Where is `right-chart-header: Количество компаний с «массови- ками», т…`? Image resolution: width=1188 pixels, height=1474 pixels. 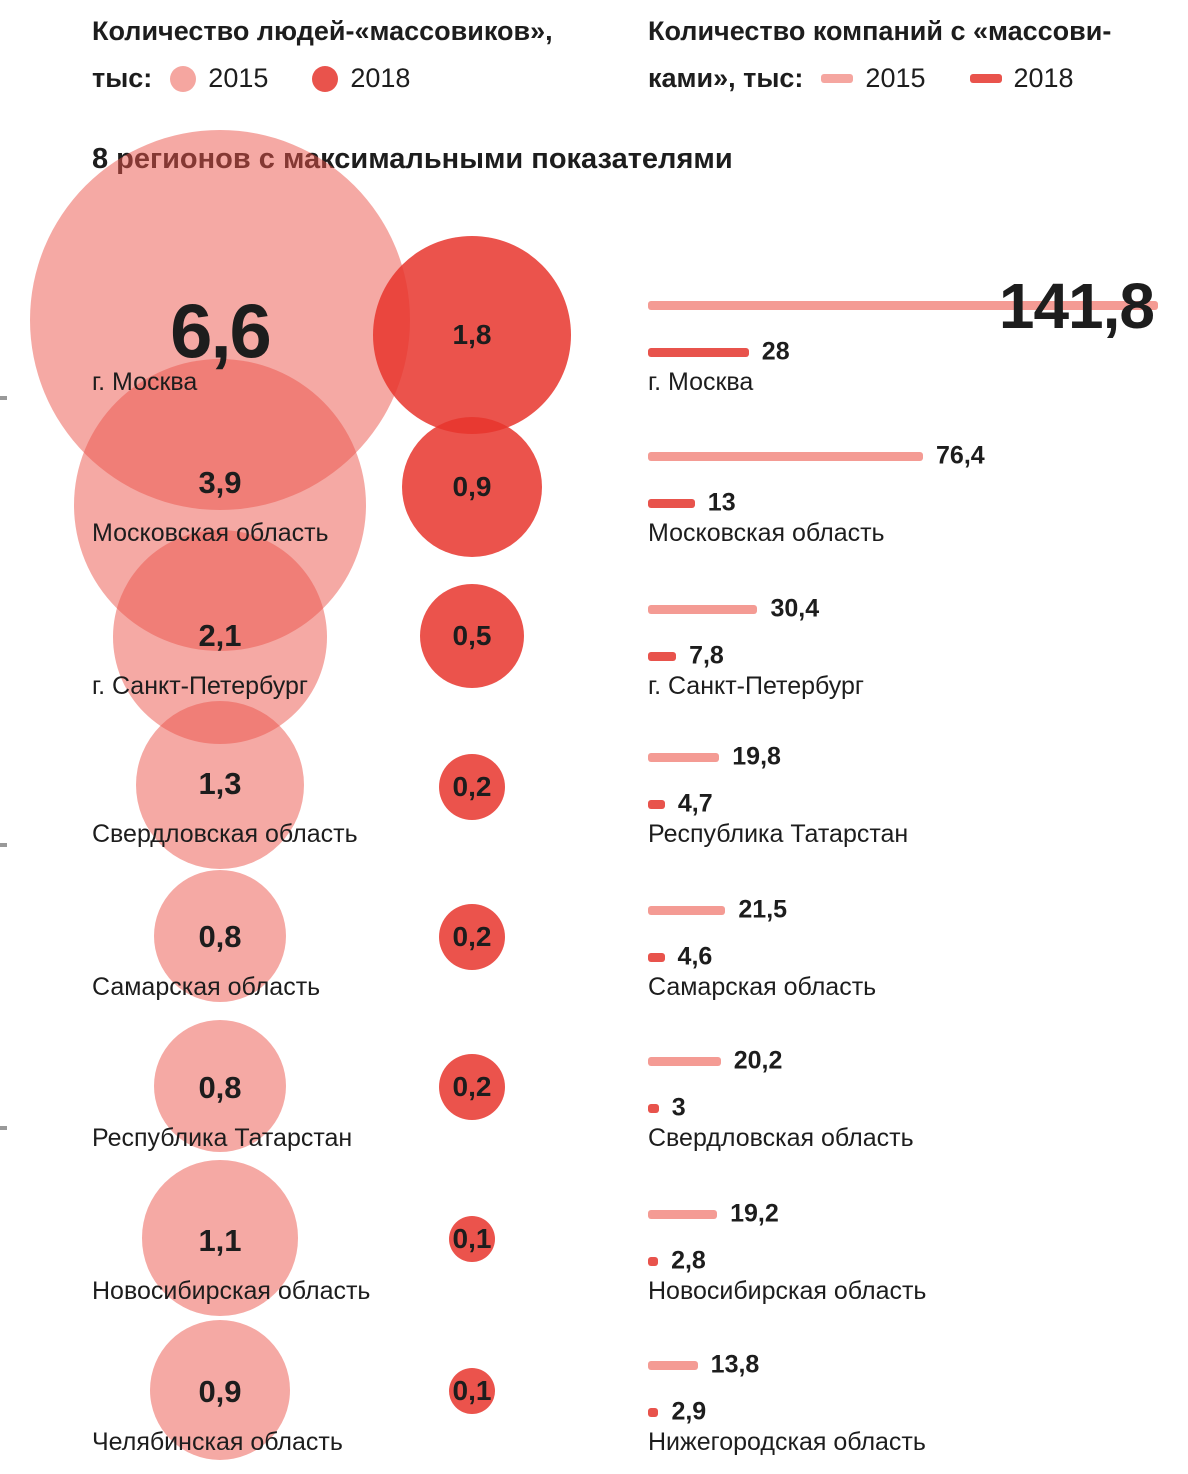 right-chart-header: Количество компаний с «массови- ками», т… is located at coordinates (913, 55).